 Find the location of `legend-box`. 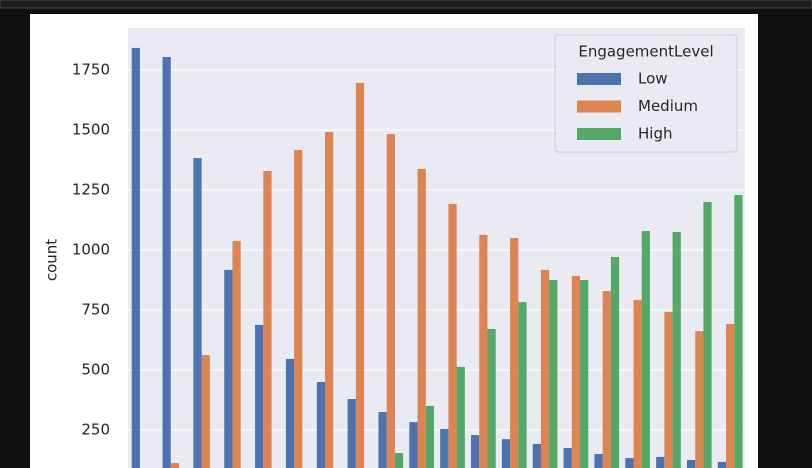

legend-box is located at coordinates (646, 93).